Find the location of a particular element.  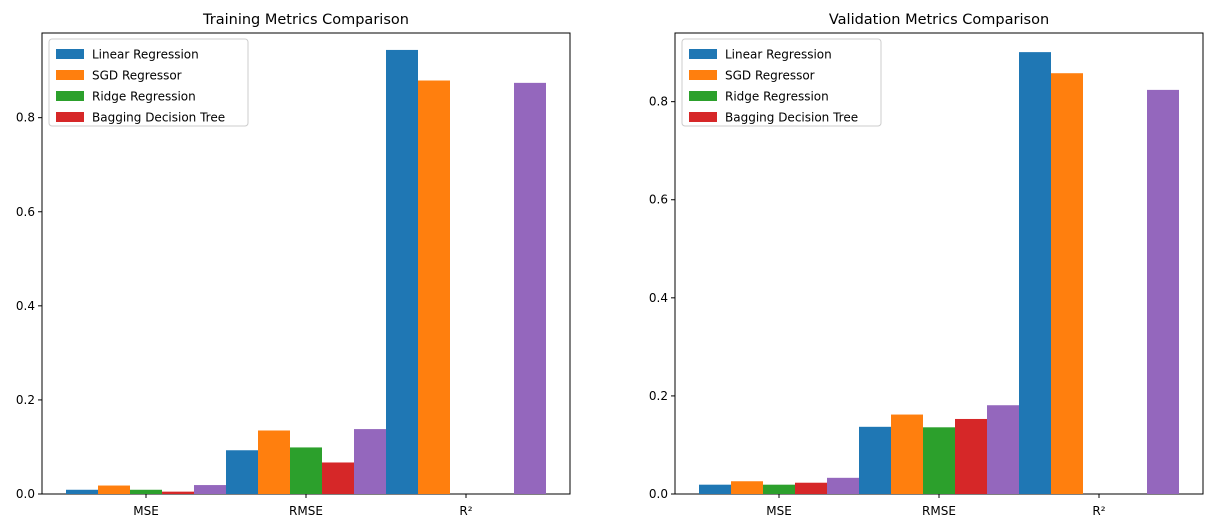

validation-legend-label: Ridge Regression is located at coordinates (777, 97).